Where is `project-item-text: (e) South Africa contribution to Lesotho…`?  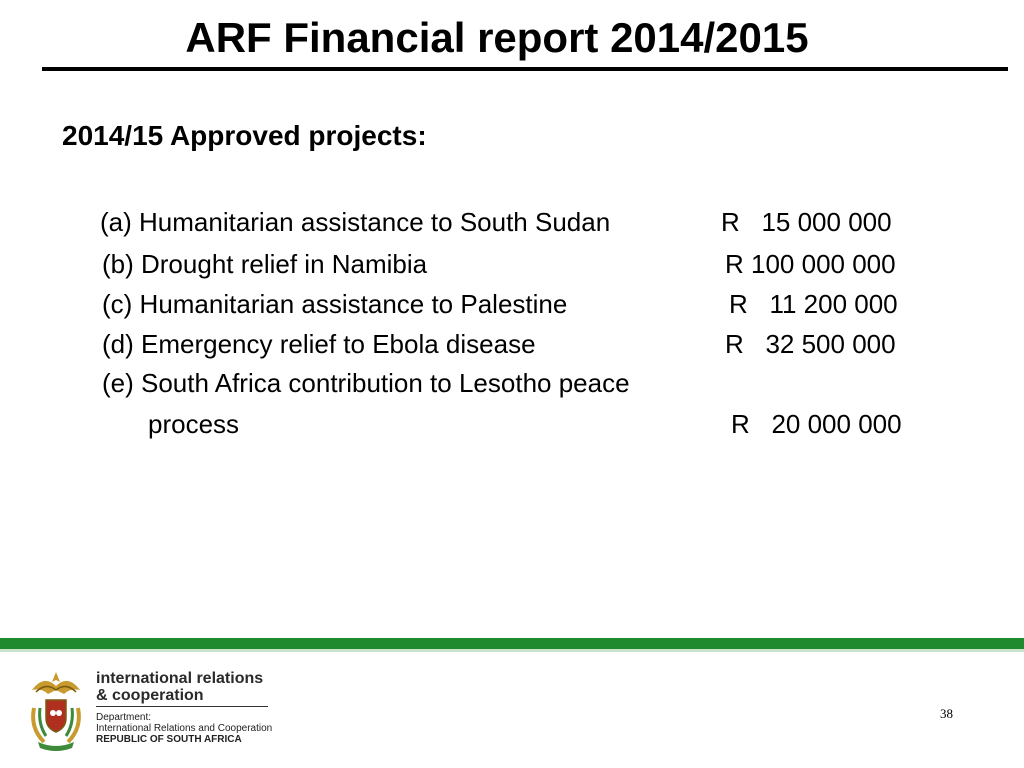 project-item-text: (e) South Africa contribution to Lesotho… is located at coordinates (366, 383).